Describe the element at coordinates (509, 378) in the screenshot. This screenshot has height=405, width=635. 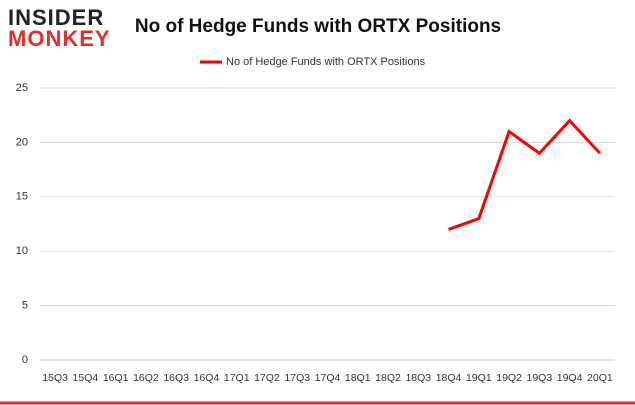
I see `x-tick-label: 19Q2` at that location.